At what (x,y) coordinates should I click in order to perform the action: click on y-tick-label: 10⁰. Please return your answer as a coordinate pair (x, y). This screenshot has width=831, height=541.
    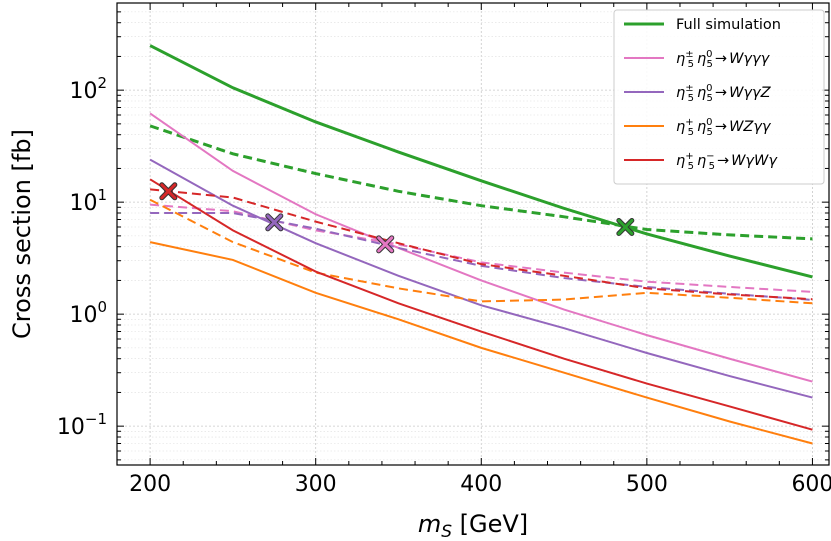
    Looking at the image, I should click on (88, 313).